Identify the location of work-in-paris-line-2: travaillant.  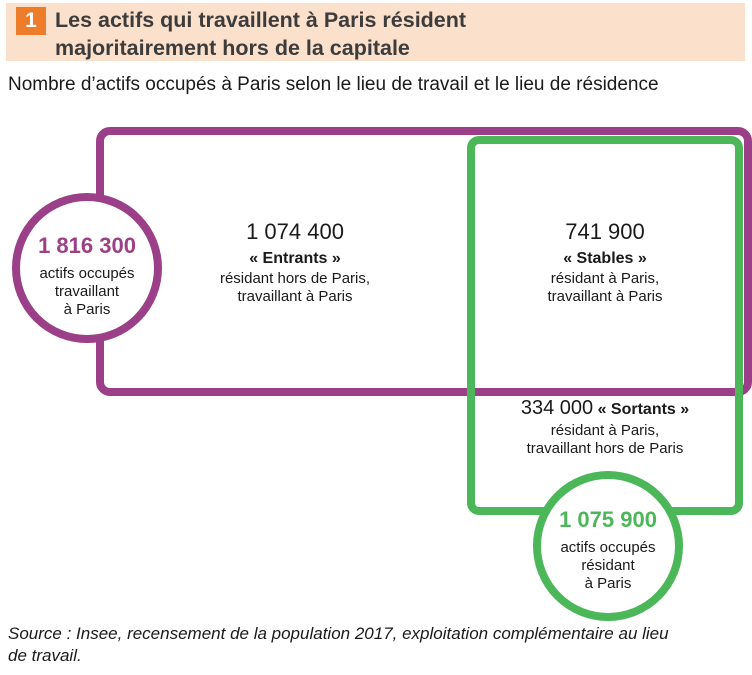
(87, 291).